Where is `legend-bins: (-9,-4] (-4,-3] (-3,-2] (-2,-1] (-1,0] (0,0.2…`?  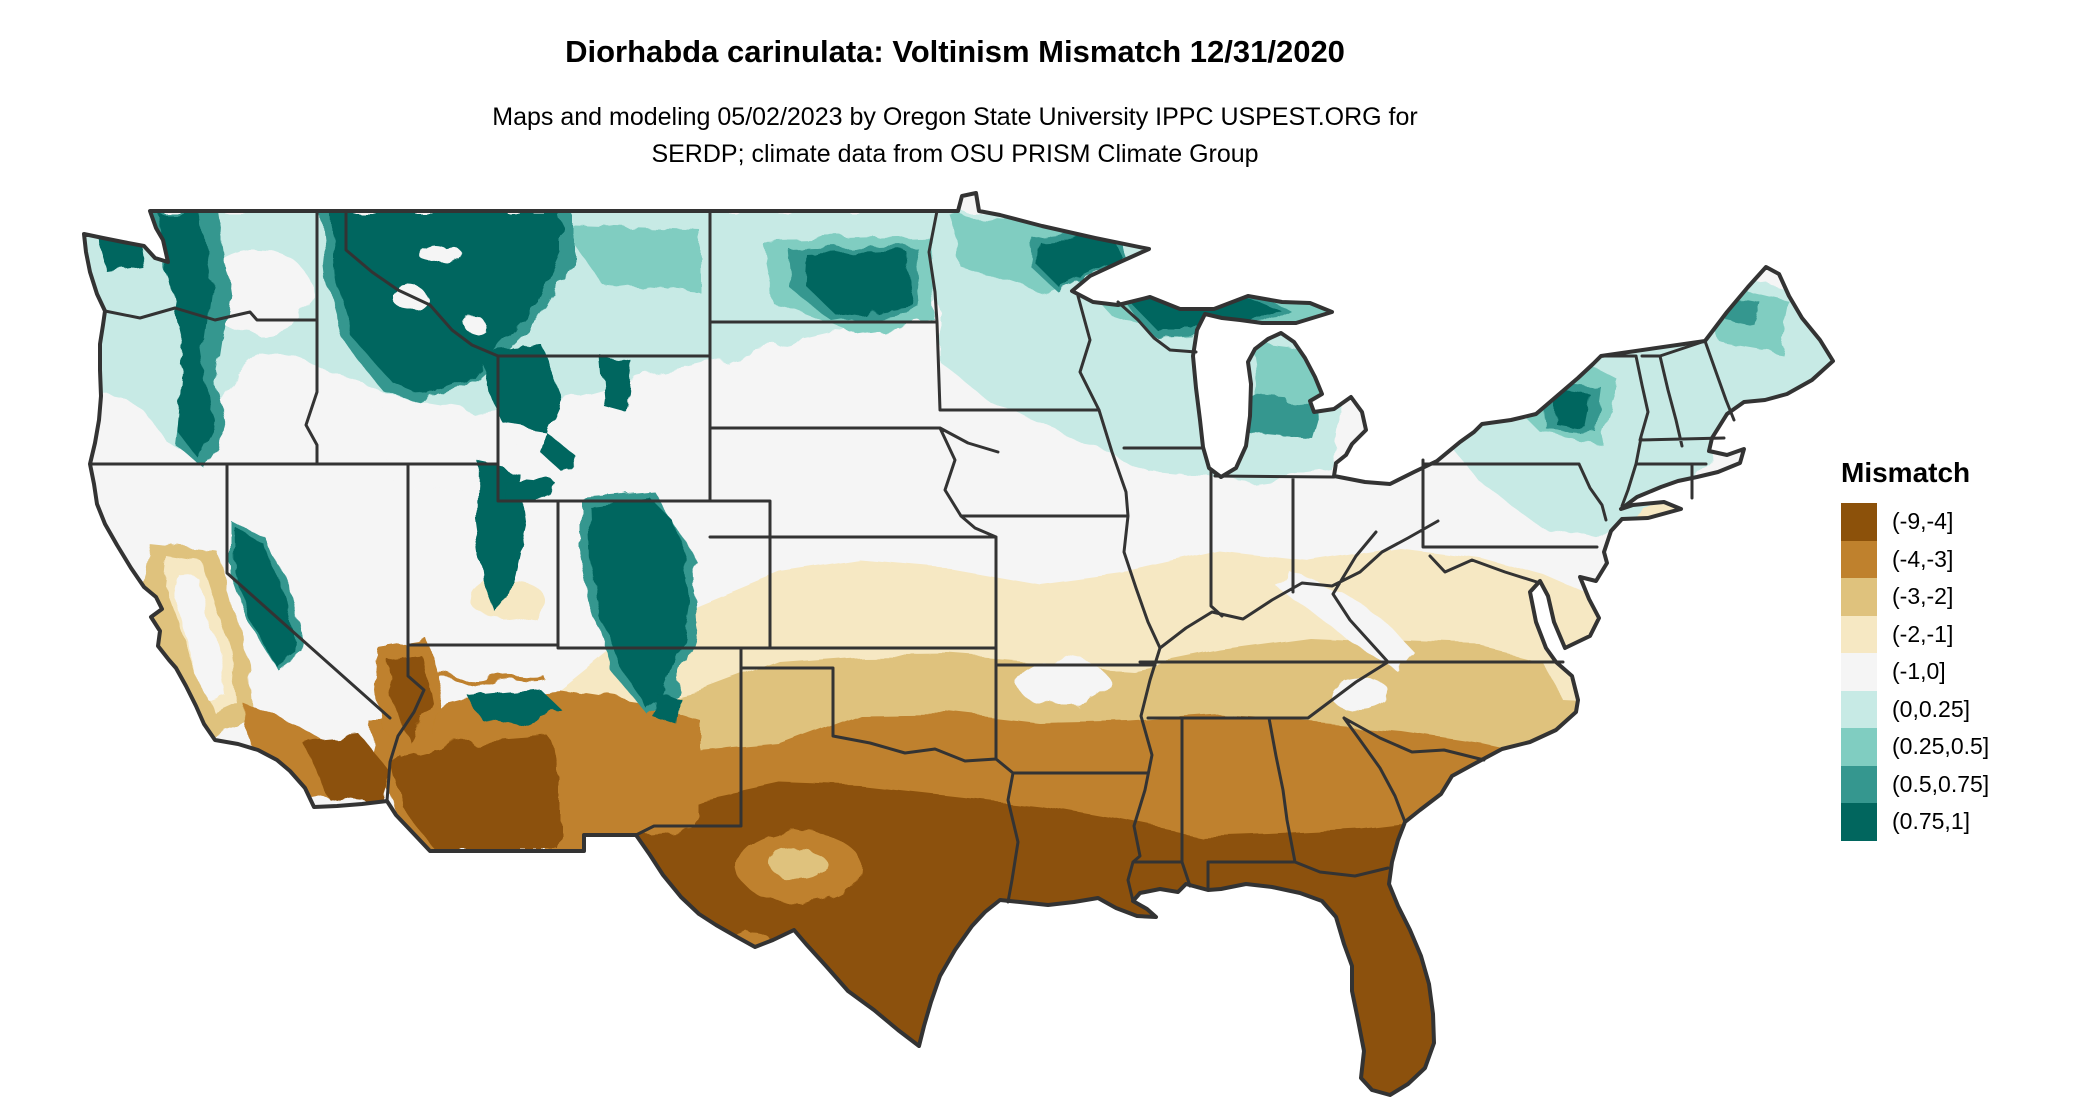
legend-bins: (-9,-4] (-4,-3] (-3,-2] (-2,-1] (-1,0] (0,0.2… is located at coordinates (1915, 672).